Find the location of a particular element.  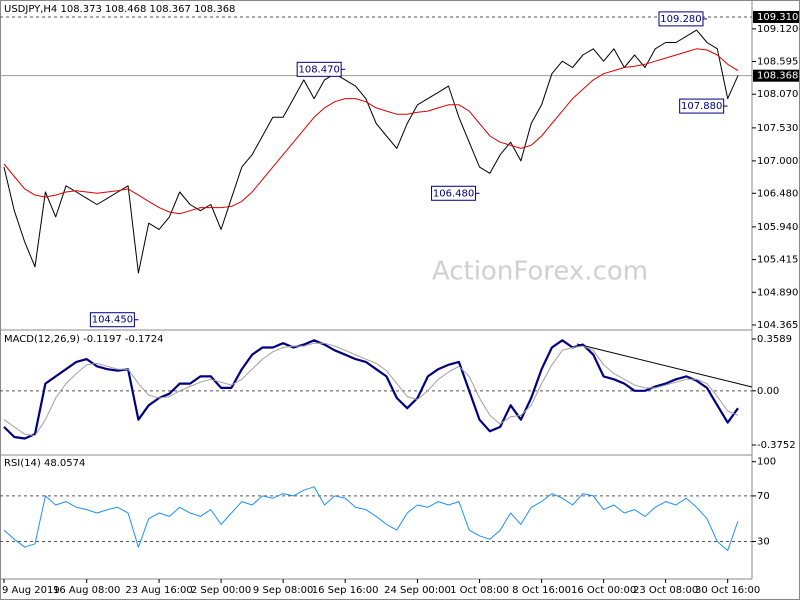

level-label: 109.310 is located at coordinates (777, 17).